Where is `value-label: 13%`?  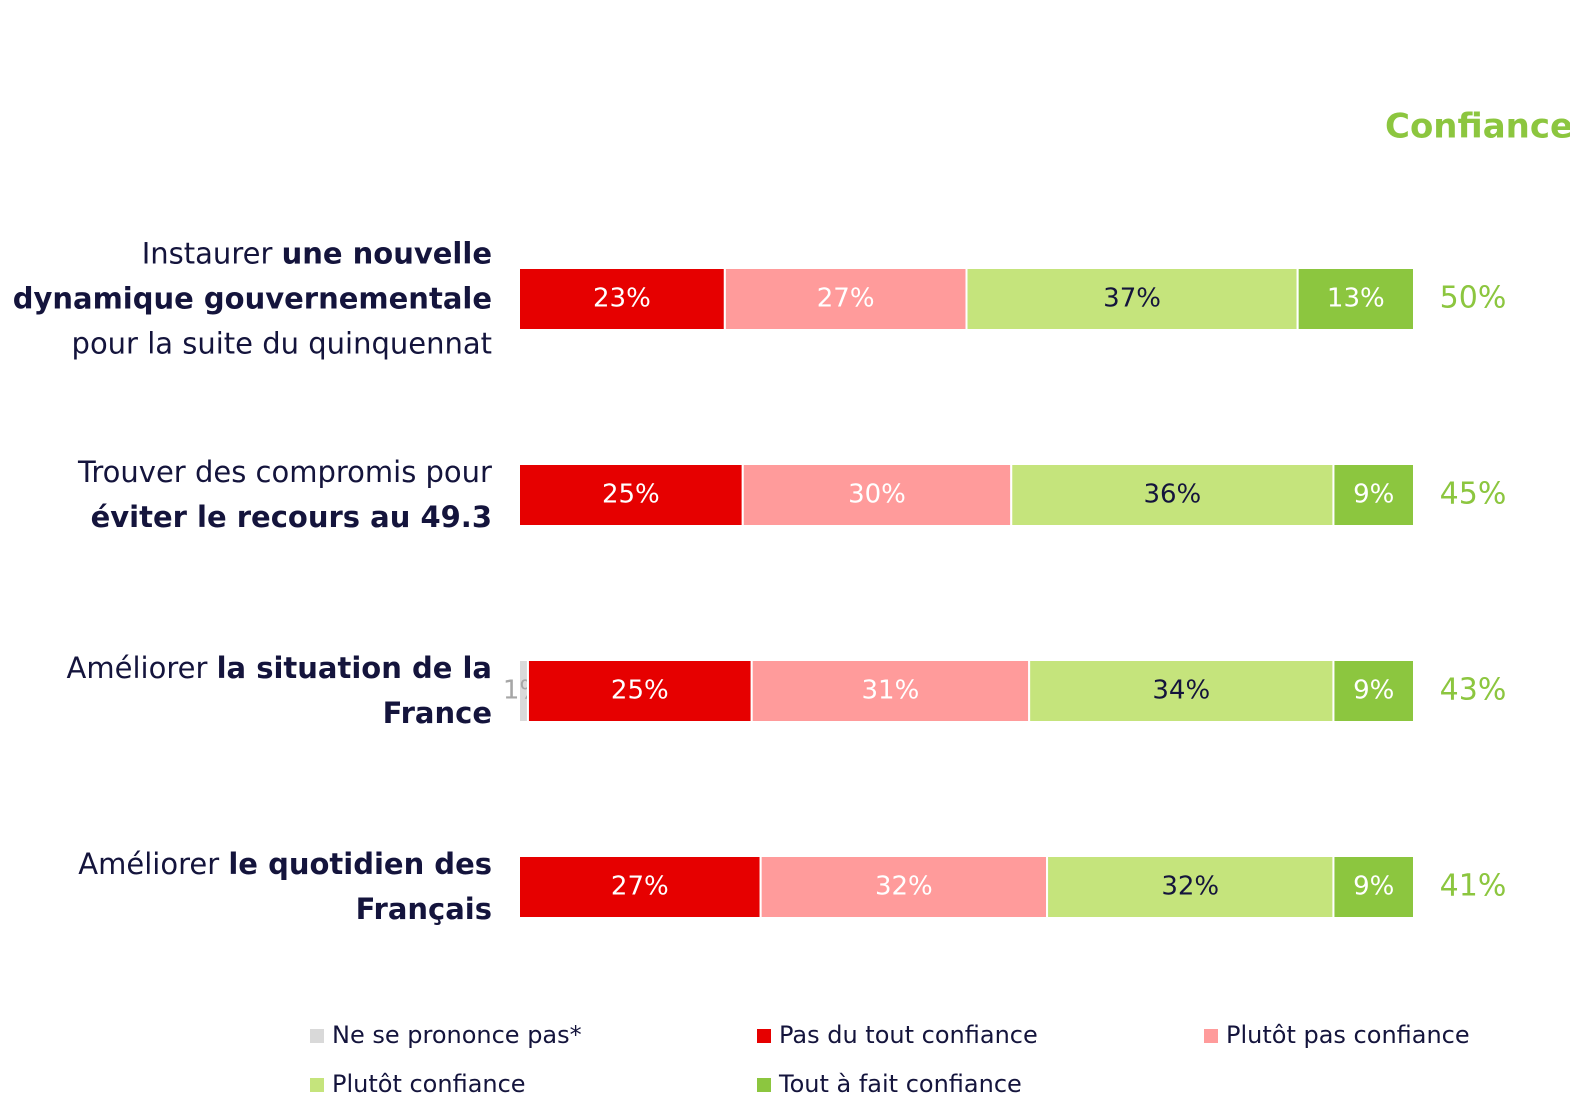
value-label: 13% is located at coordinates (1356, 299).